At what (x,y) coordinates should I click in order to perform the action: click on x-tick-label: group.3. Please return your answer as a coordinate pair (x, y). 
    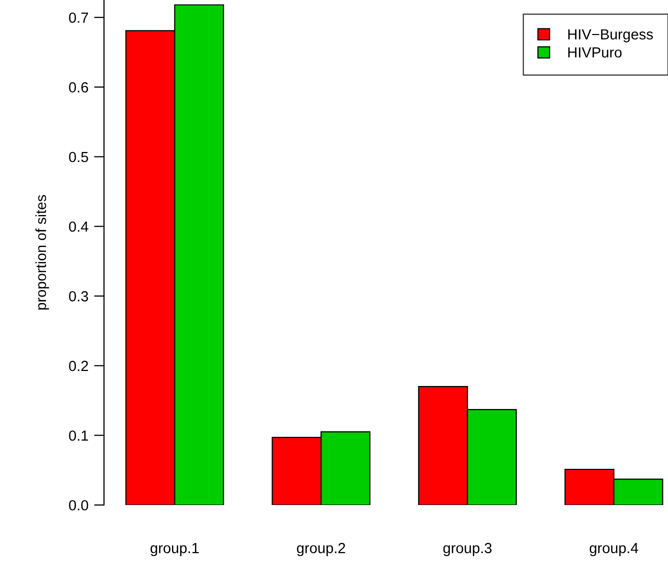
    Looking at the image, I should click on (467, 549).